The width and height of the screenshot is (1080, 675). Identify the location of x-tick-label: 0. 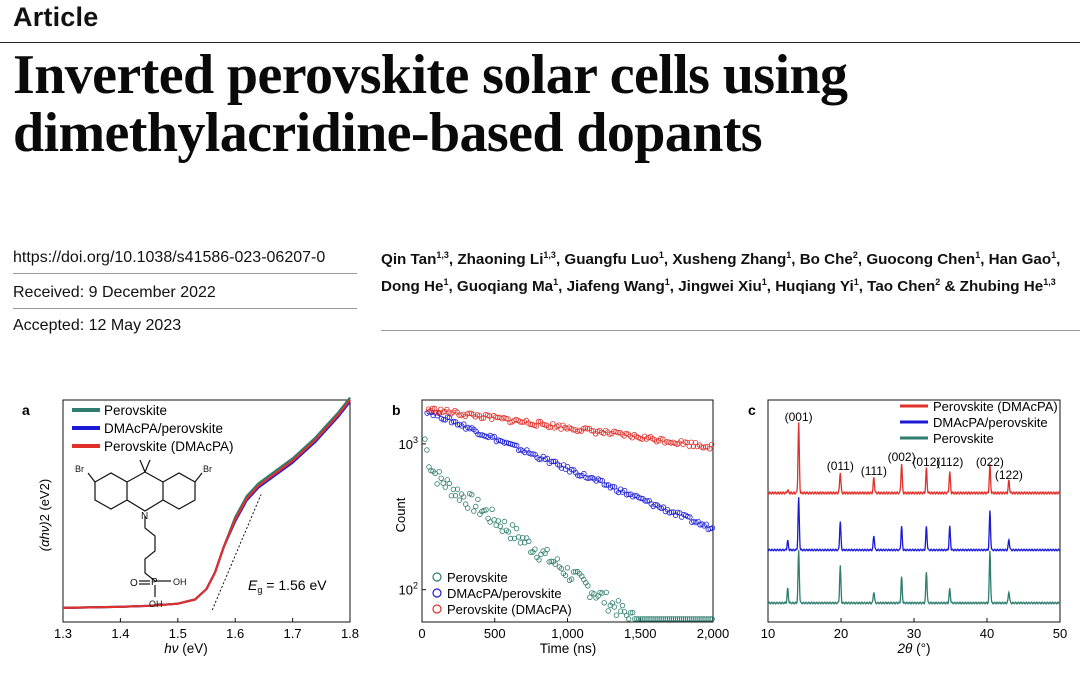
(421, 633).